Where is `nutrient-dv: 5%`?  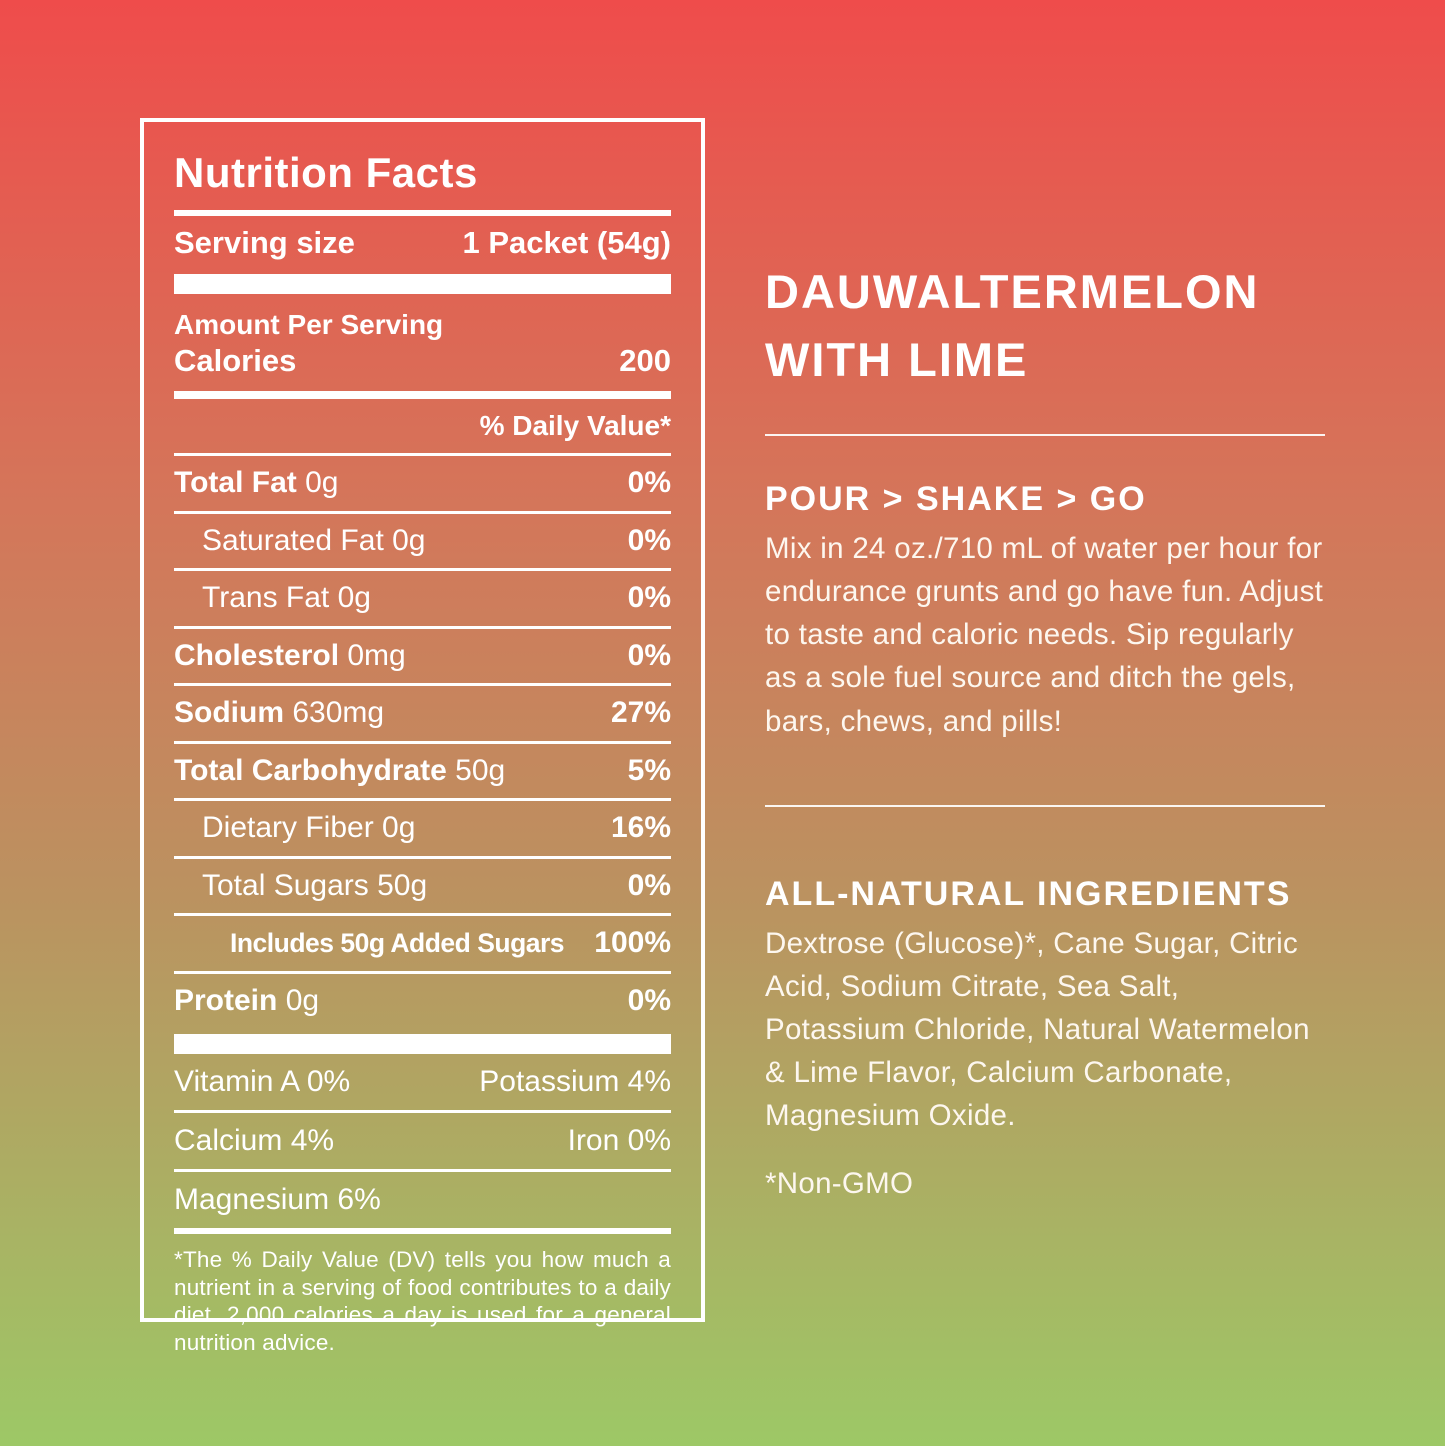 nutrient-dv: 5% is located at coordinates (649, 770).